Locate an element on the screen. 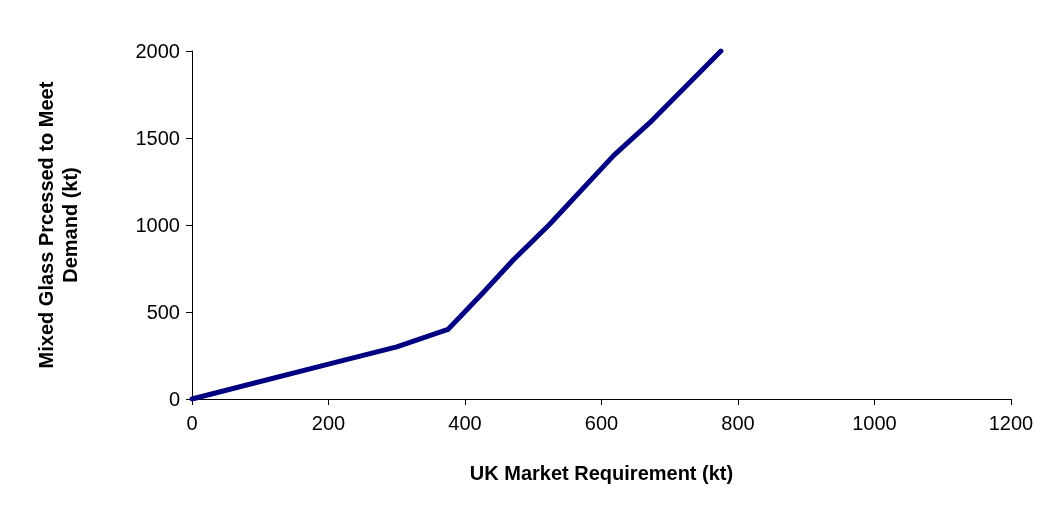 This screenshot has height=515, width=1054. y-tick-label: 0 is located at coordinates (174, 399).